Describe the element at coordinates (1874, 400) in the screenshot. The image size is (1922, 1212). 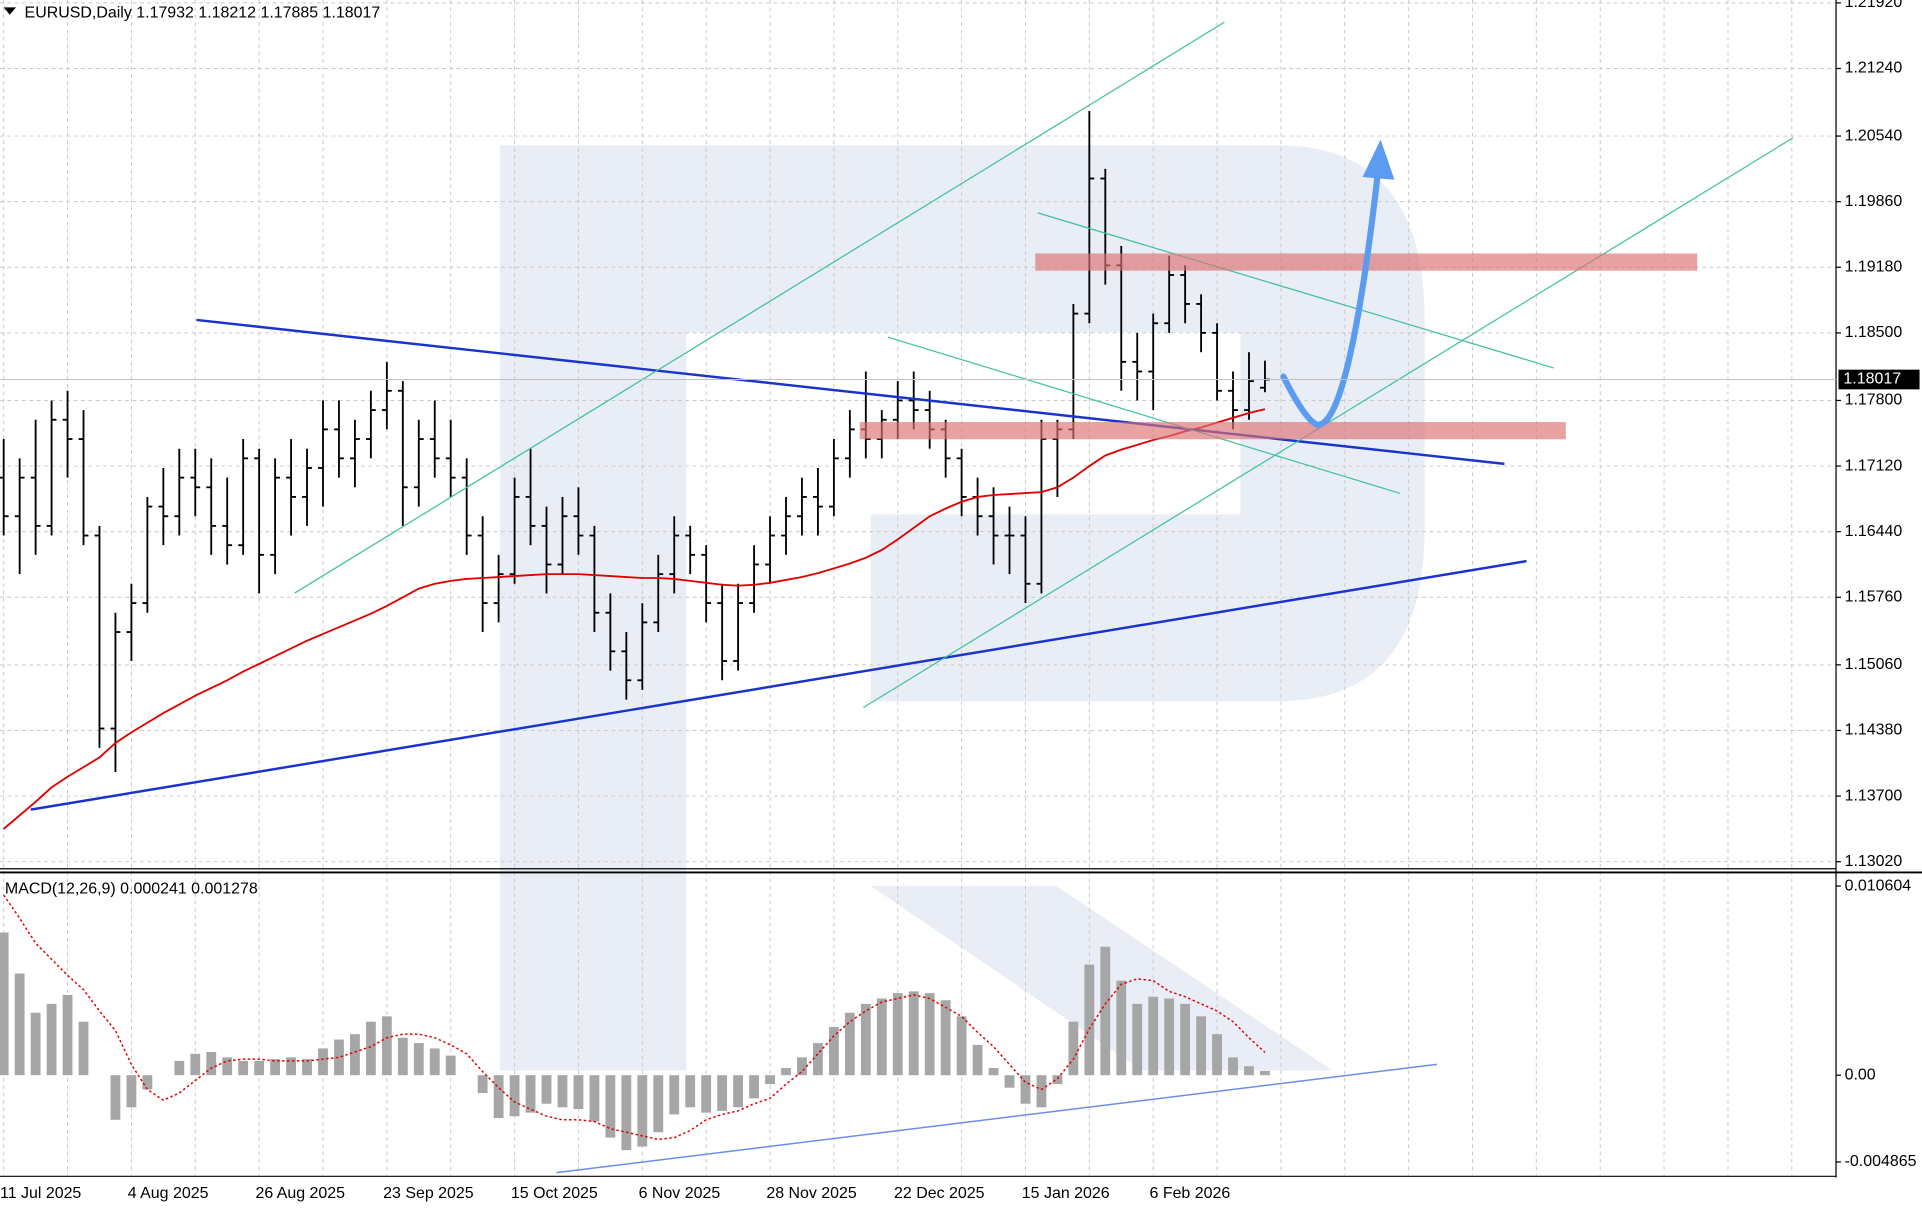
I see `y-tick-label: 1.17800` at that location.